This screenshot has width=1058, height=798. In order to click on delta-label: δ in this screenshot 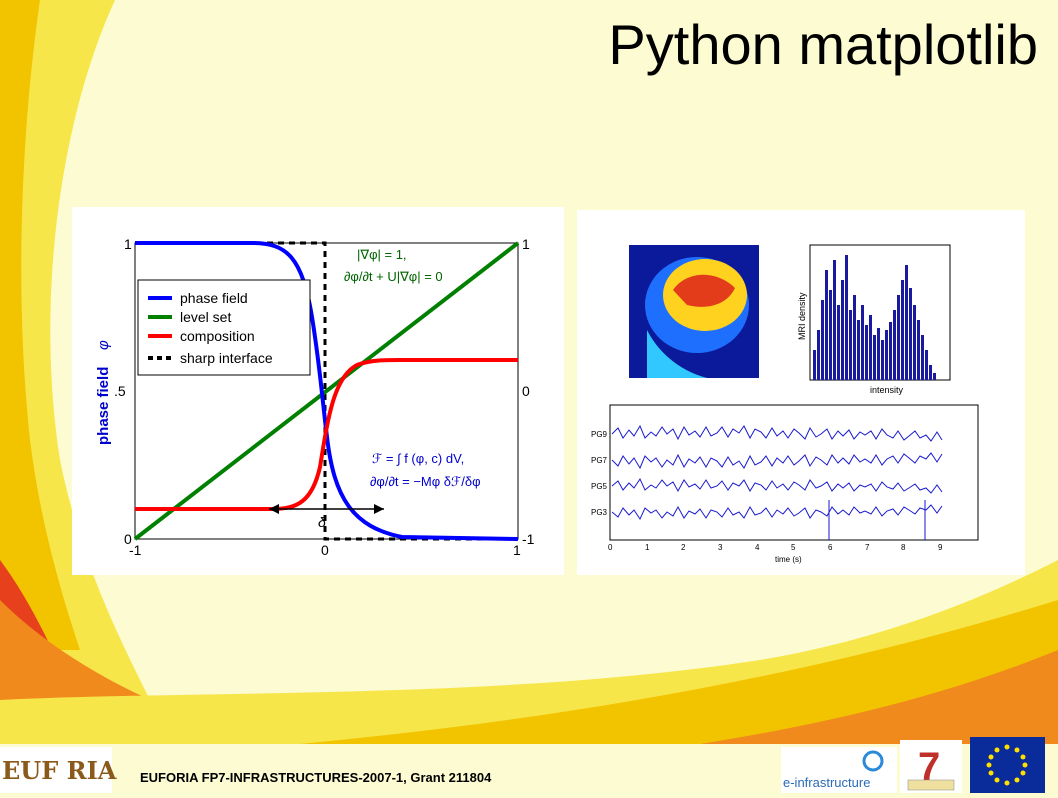, I will do `click(322, 522)`.